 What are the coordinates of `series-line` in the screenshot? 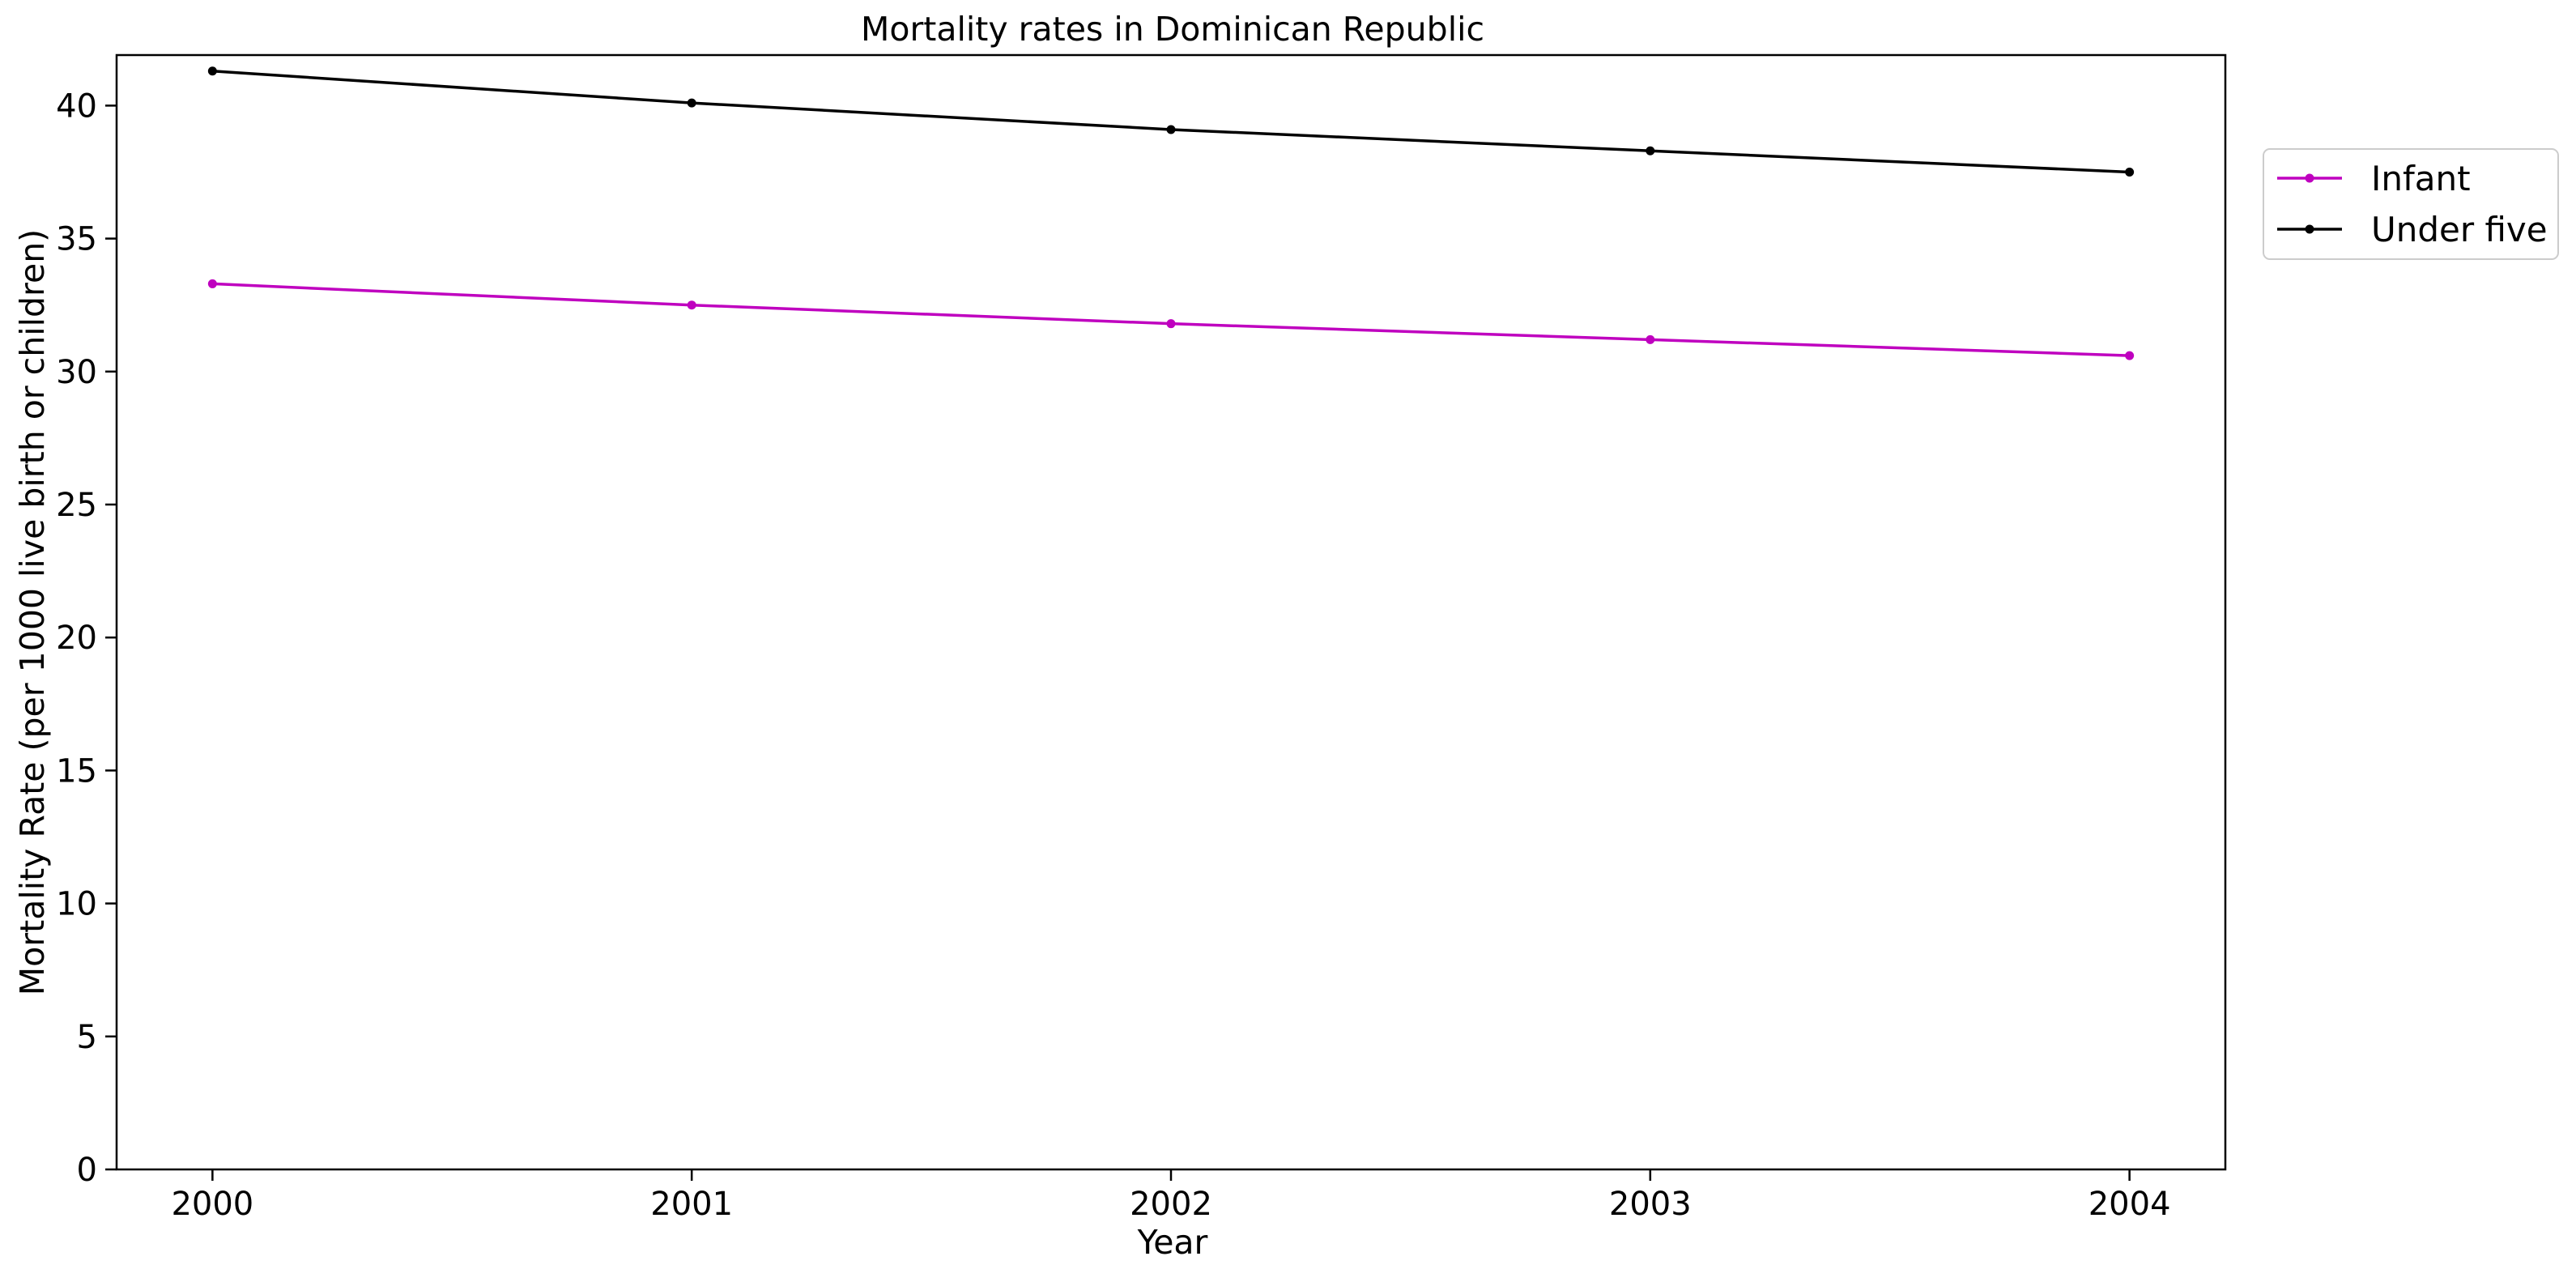 It's located at (1171, 121).